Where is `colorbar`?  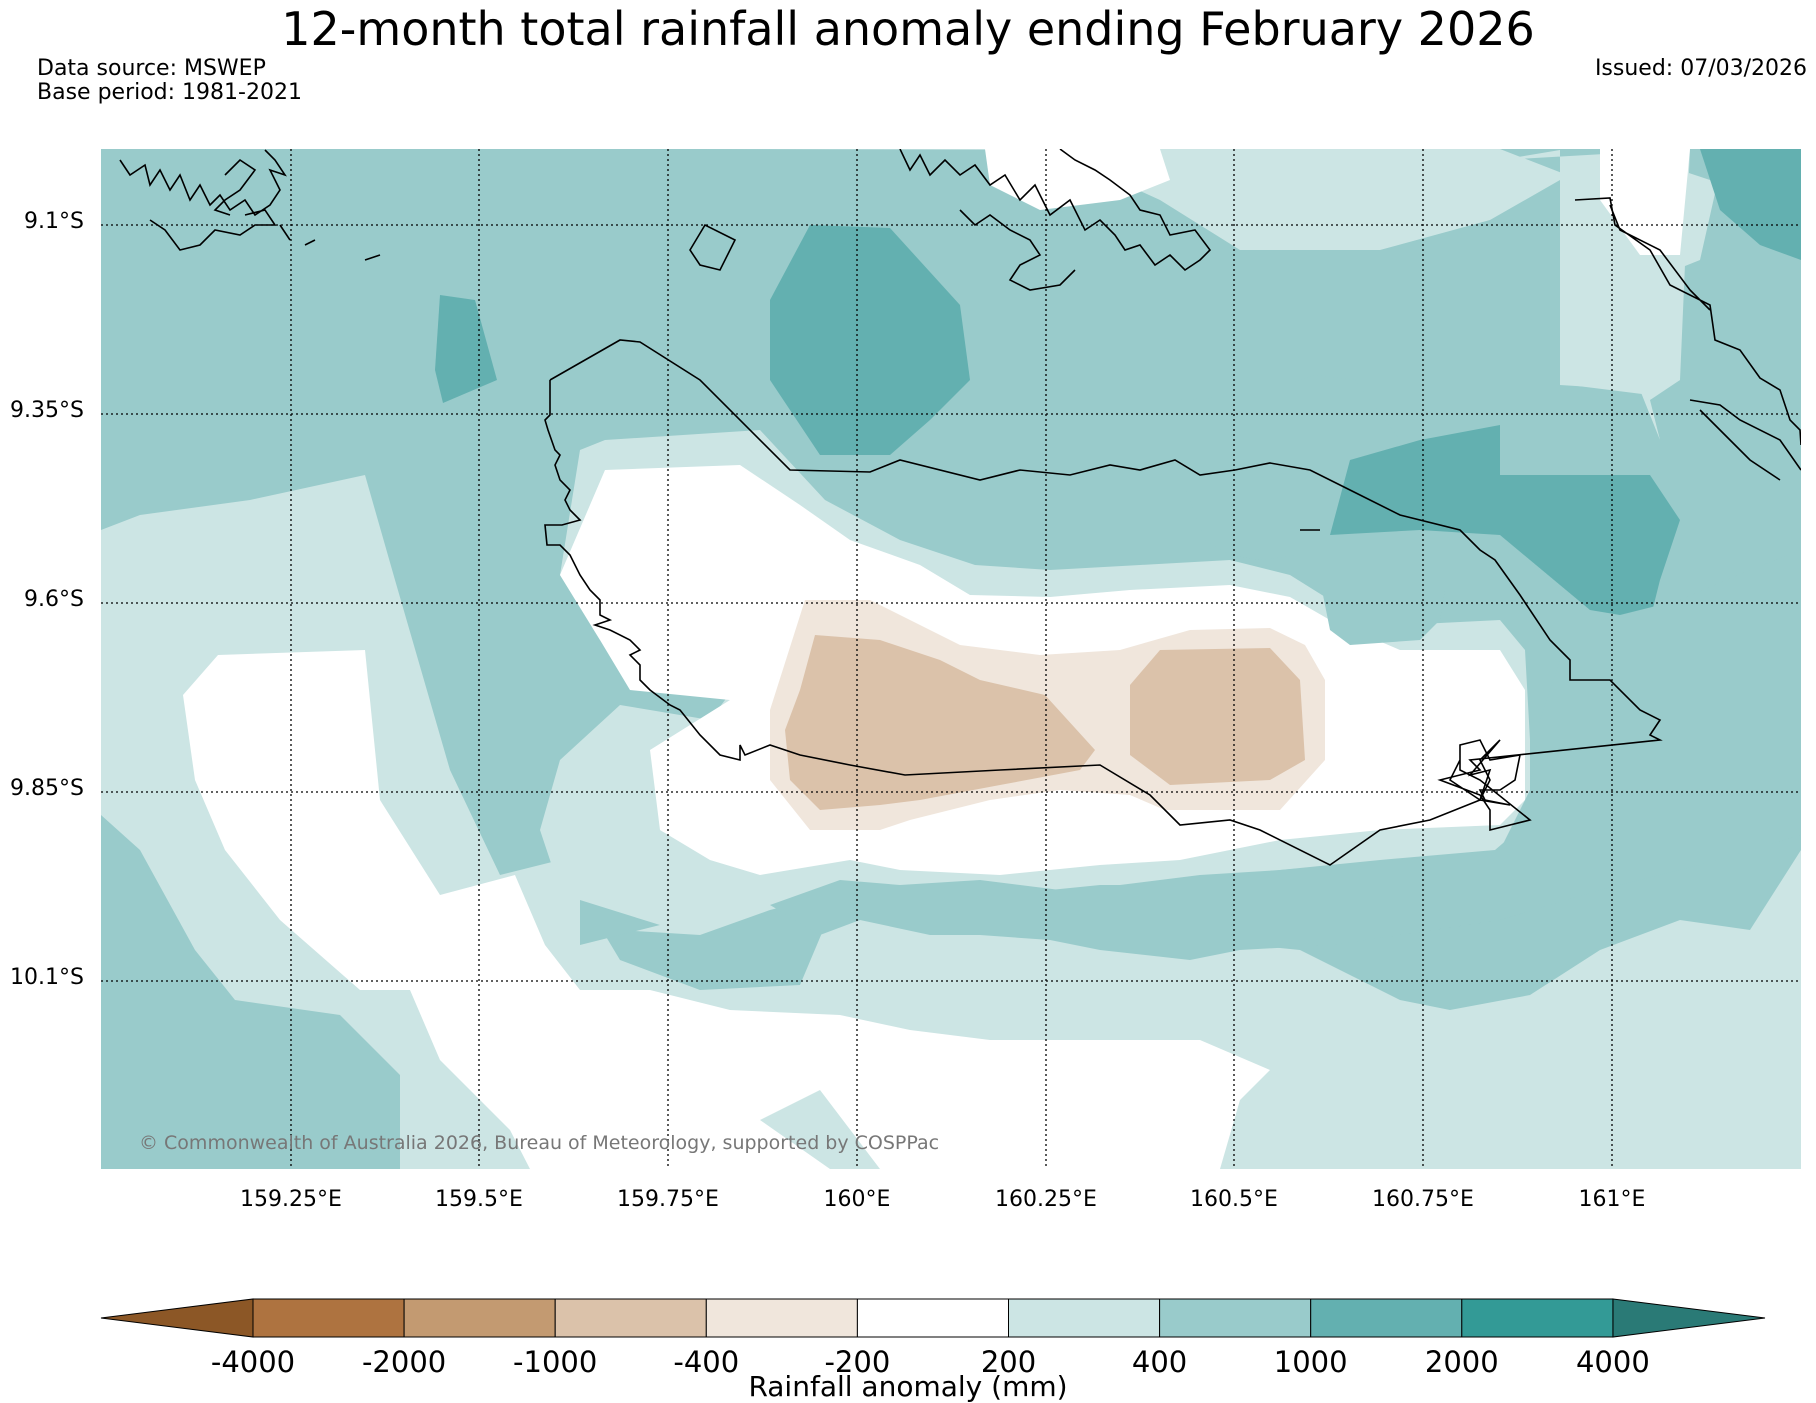 colorbar is located at coordinates (933, 1318).